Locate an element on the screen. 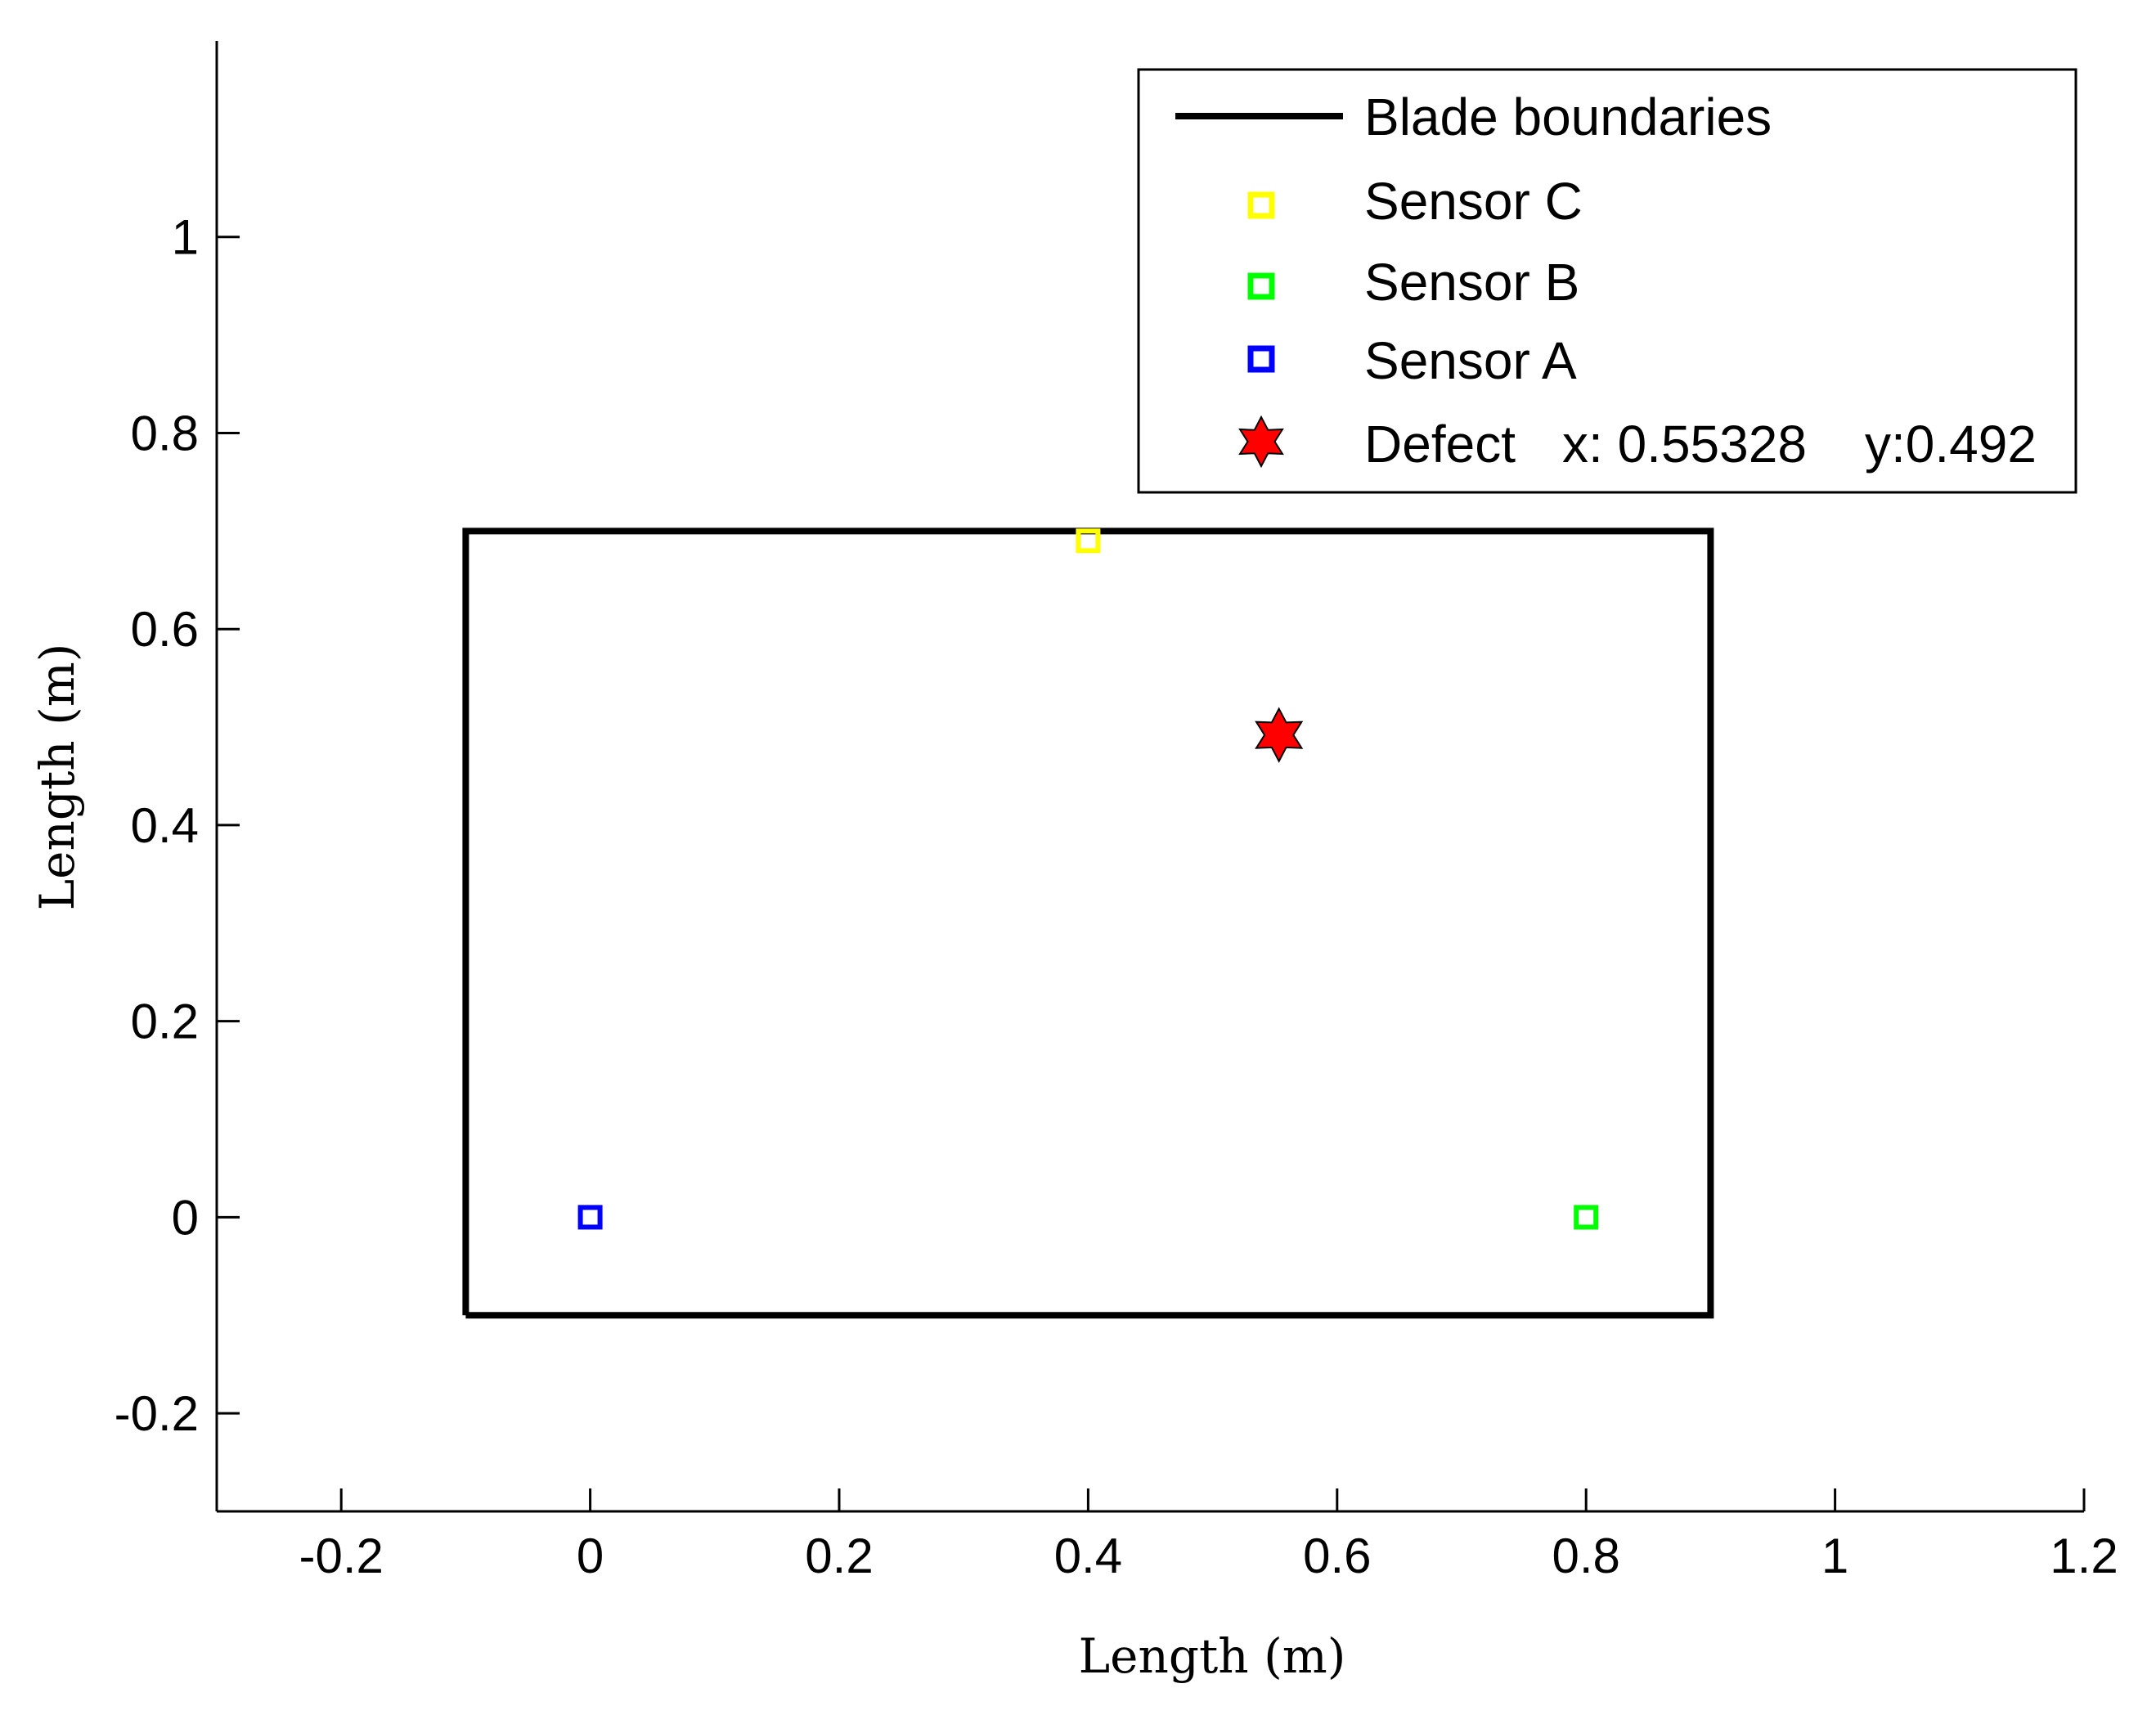 Image resolution: width=2156 pixels, height=1715 pixels. legend-label-defect-y: y:0.492 is located at coordinates (1951, 444).